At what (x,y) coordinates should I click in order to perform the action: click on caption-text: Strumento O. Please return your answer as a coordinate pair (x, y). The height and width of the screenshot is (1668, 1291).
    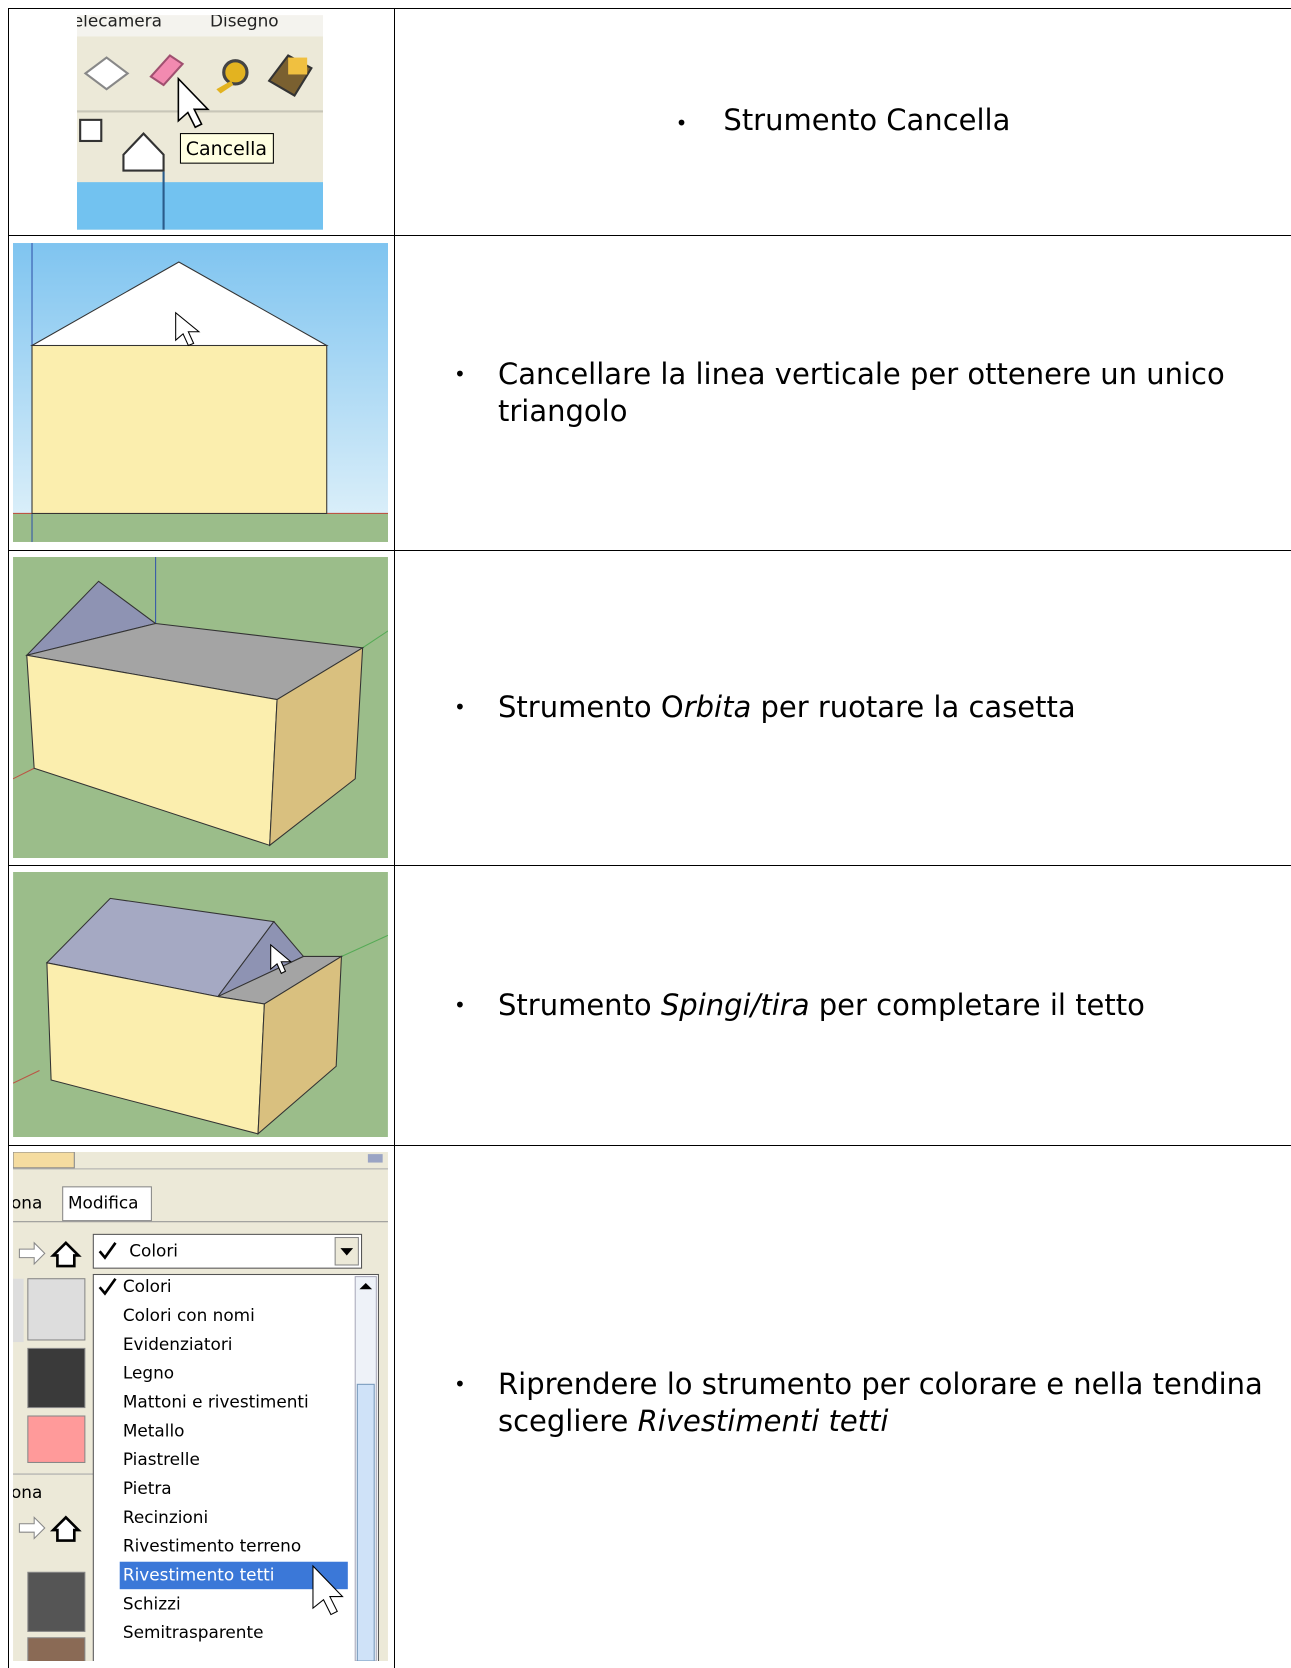
    Looking at the image, I should click on (591, 707).